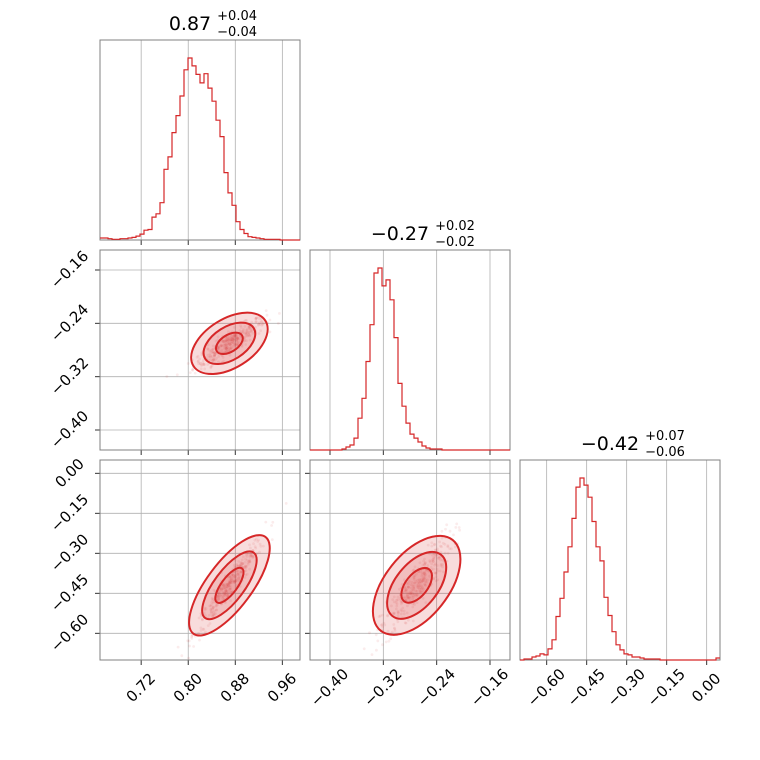 This screenshot has width=760, height=760. Describe the element at coordinates (489, 687) in the screenshot. I see `x-tick-label: −0.16` at that location.